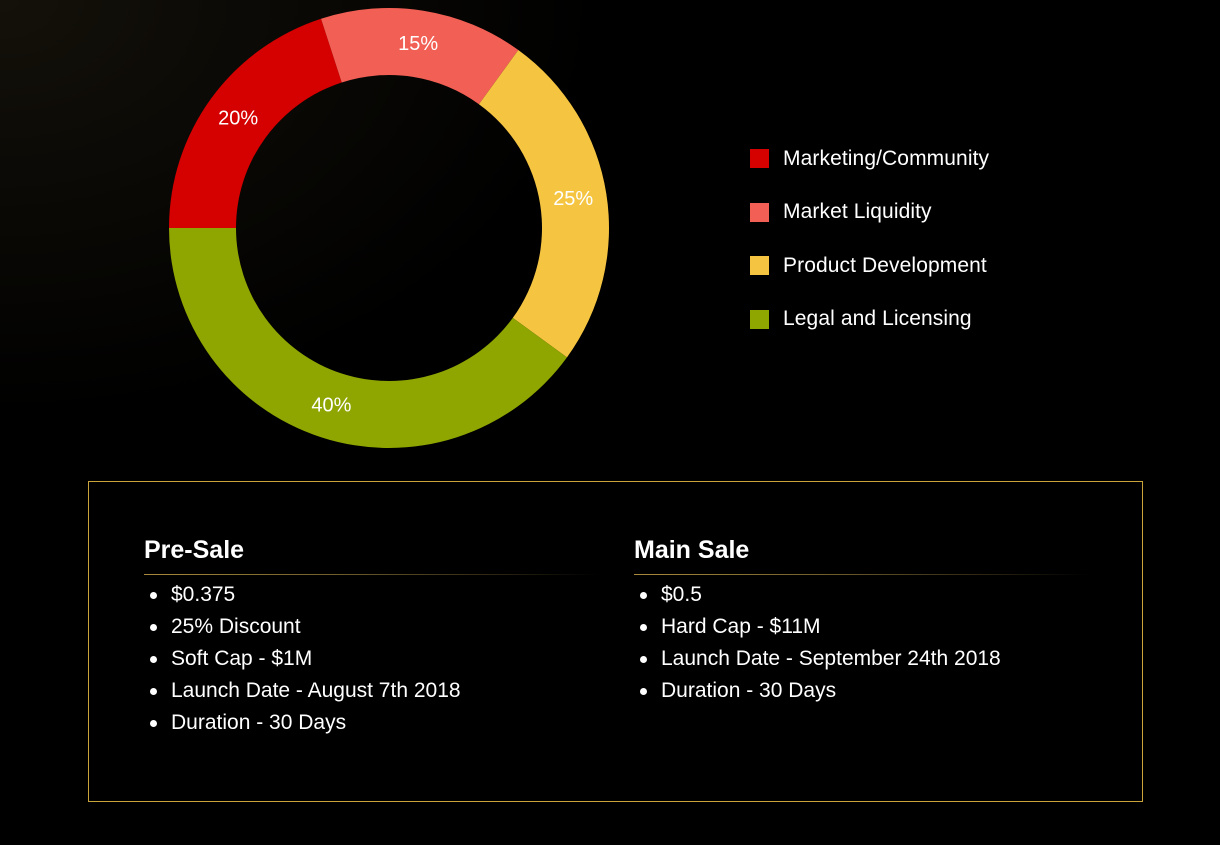  I want to click on list-item: $0.375, so click(371, 595).